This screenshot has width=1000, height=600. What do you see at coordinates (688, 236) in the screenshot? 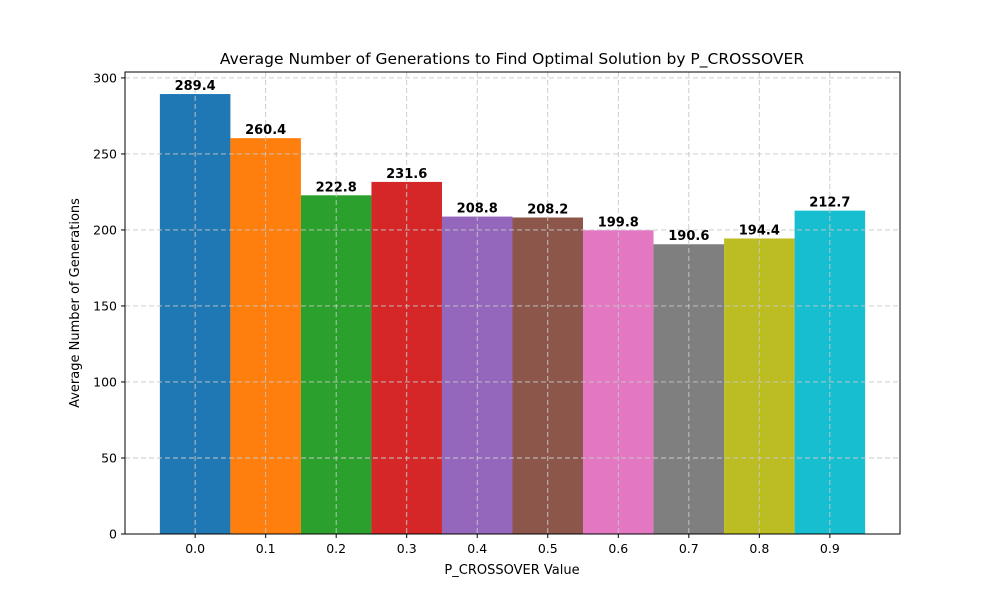
I see `data-label-0.7: 190.6` at bounding box center [688, 236].